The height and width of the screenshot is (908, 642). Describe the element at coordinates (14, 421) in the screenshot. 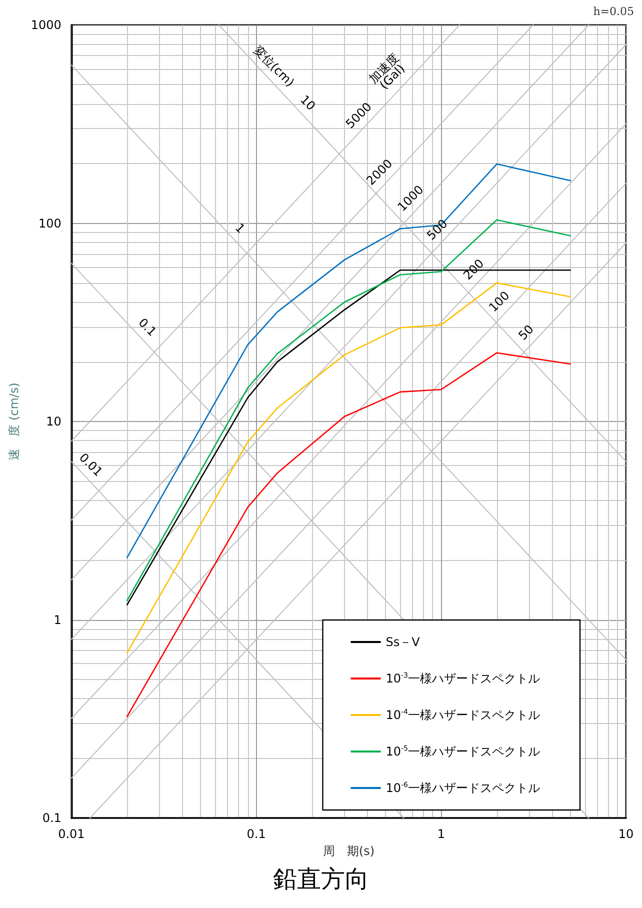

I see `y-axis-title: 速 度 (cm/s)` at that location.